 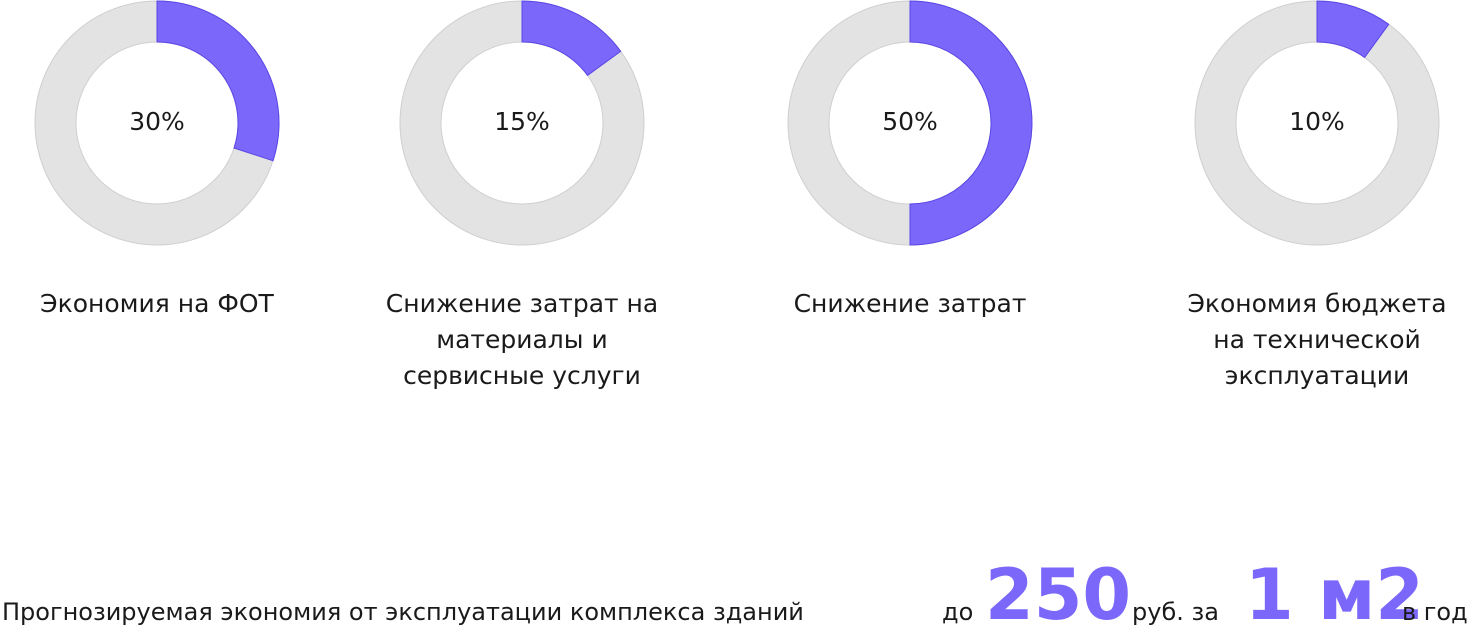 I want to click on value-label: 15%, so click(x=522, y=121).